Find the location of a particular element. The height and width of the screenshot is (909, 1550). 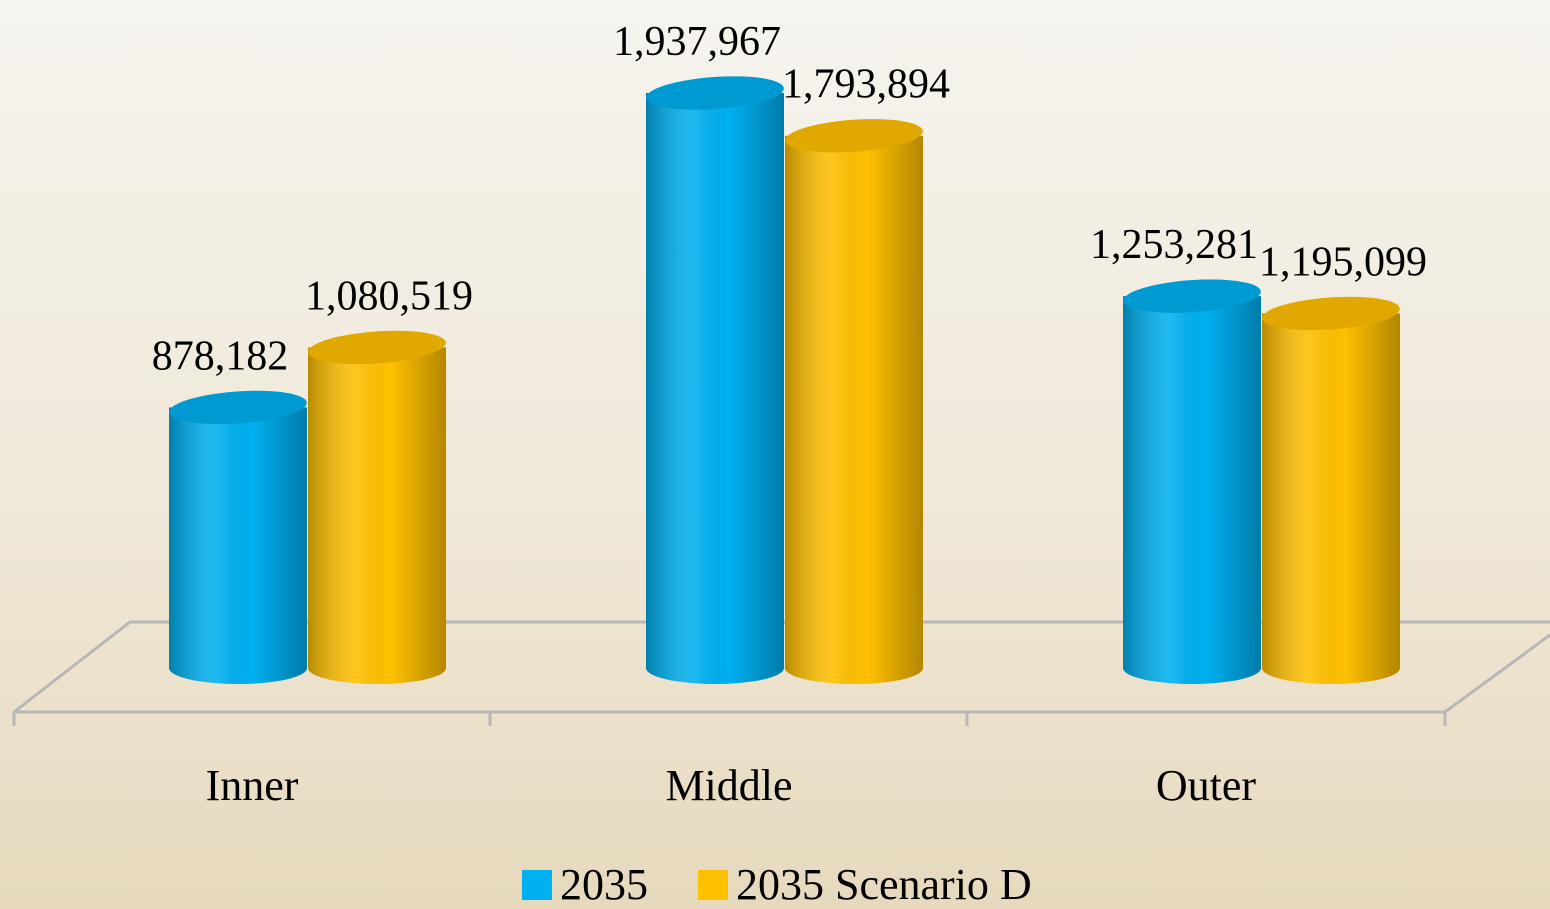

legend-label: 2035 Scenario D is located at coordinates (884, 884).